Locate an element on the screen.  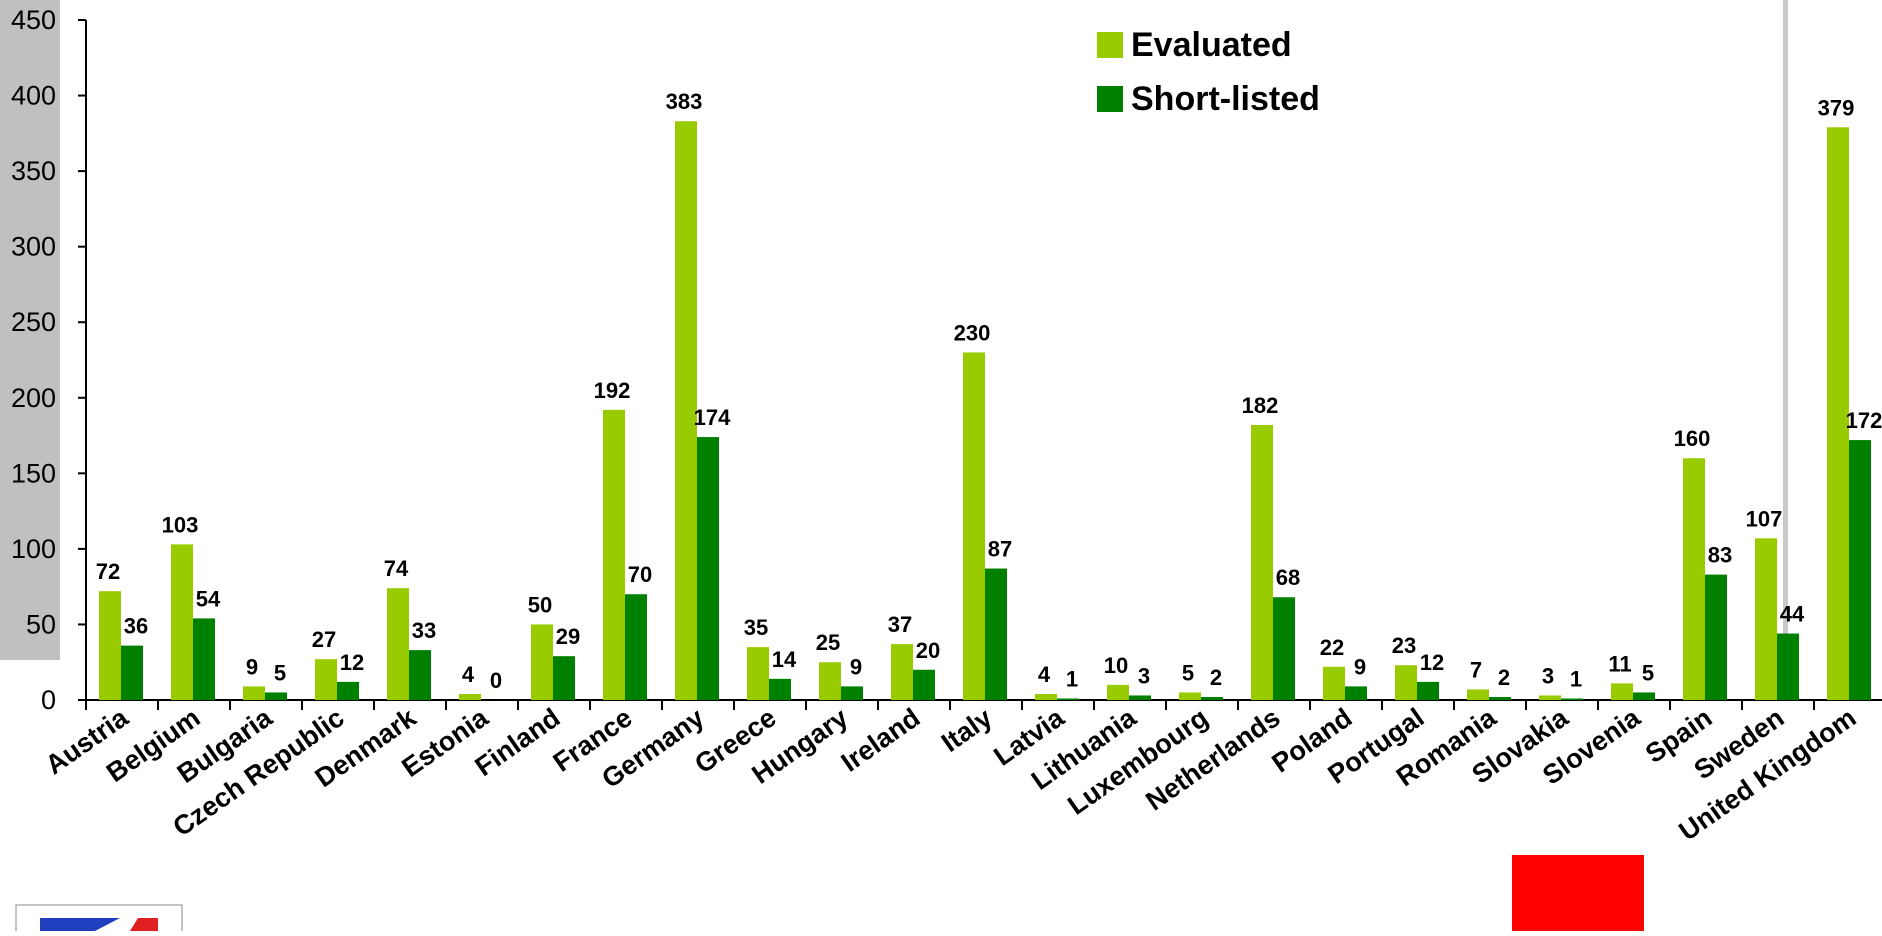
data-label-evaluated: 103 is located at coordinates (180, 524).